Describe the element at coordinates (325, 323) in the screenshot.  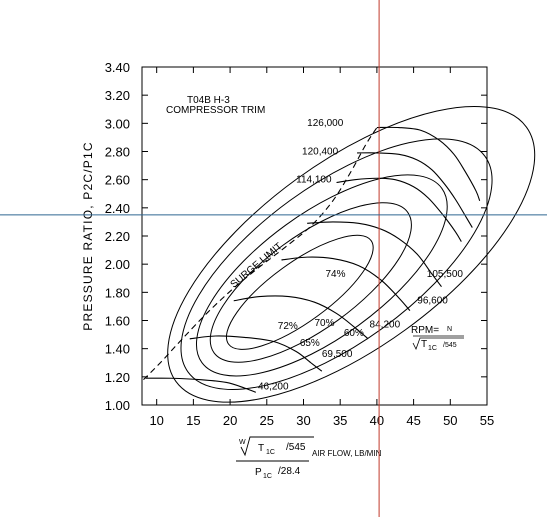
I see `efficiency-label-70pct: 70%` at that location.